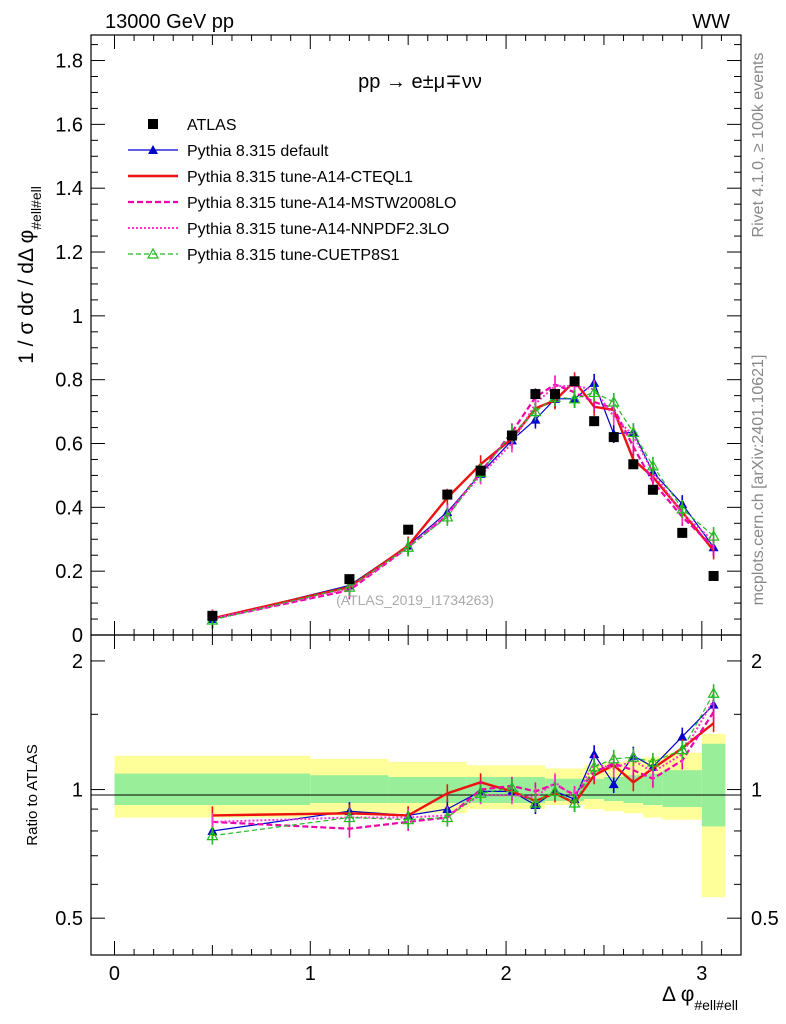 The image size is (786, 1024). Describe the element at coordinates (69, 62) in the screenshot. I see `main-ytick-label: 1.8` at that location.